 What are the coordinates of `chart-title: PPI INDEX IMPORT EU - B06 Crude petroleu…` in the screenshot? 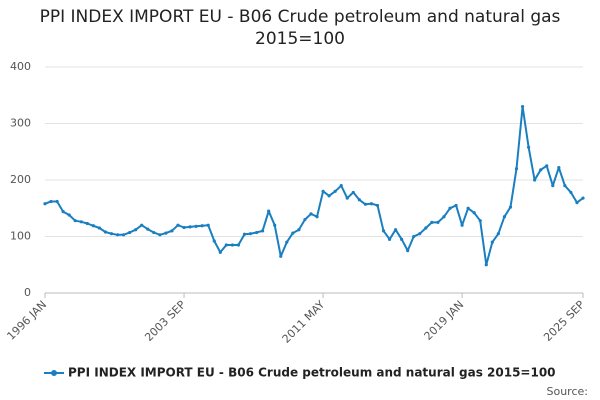 It's located at (300, 28).